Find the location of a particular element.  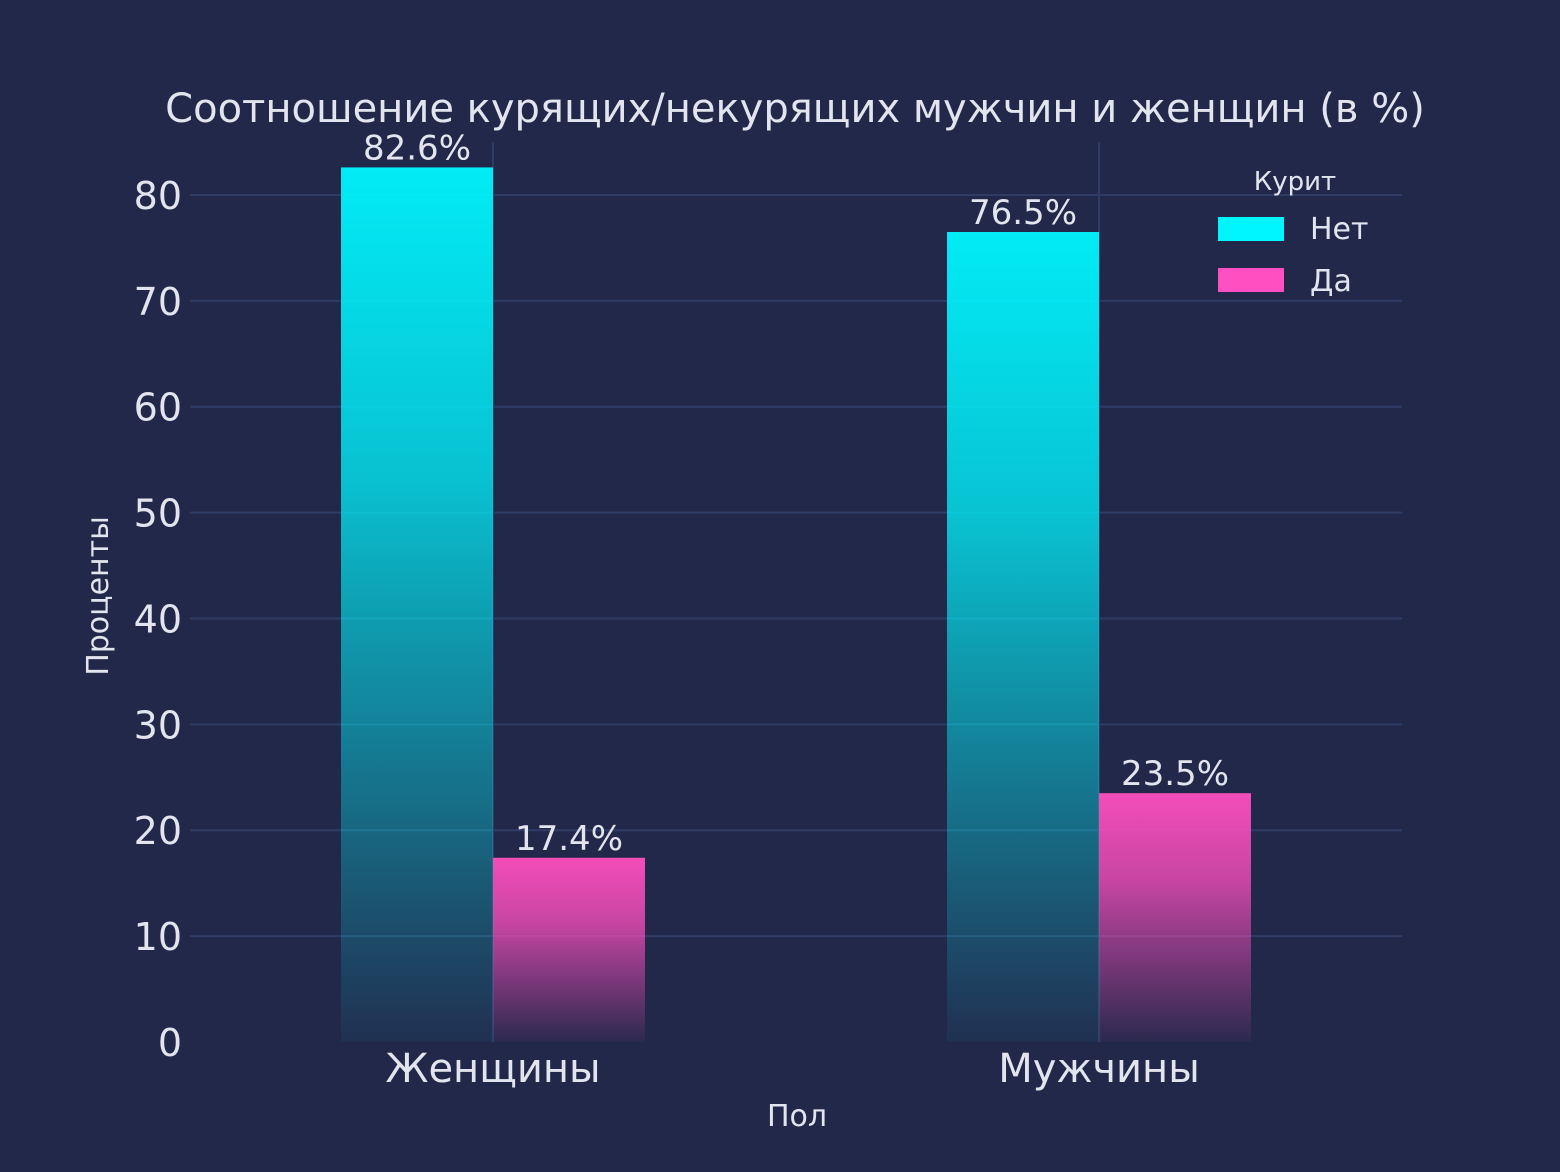

y-tick-label: 60 is located at coordinates (158, 408).